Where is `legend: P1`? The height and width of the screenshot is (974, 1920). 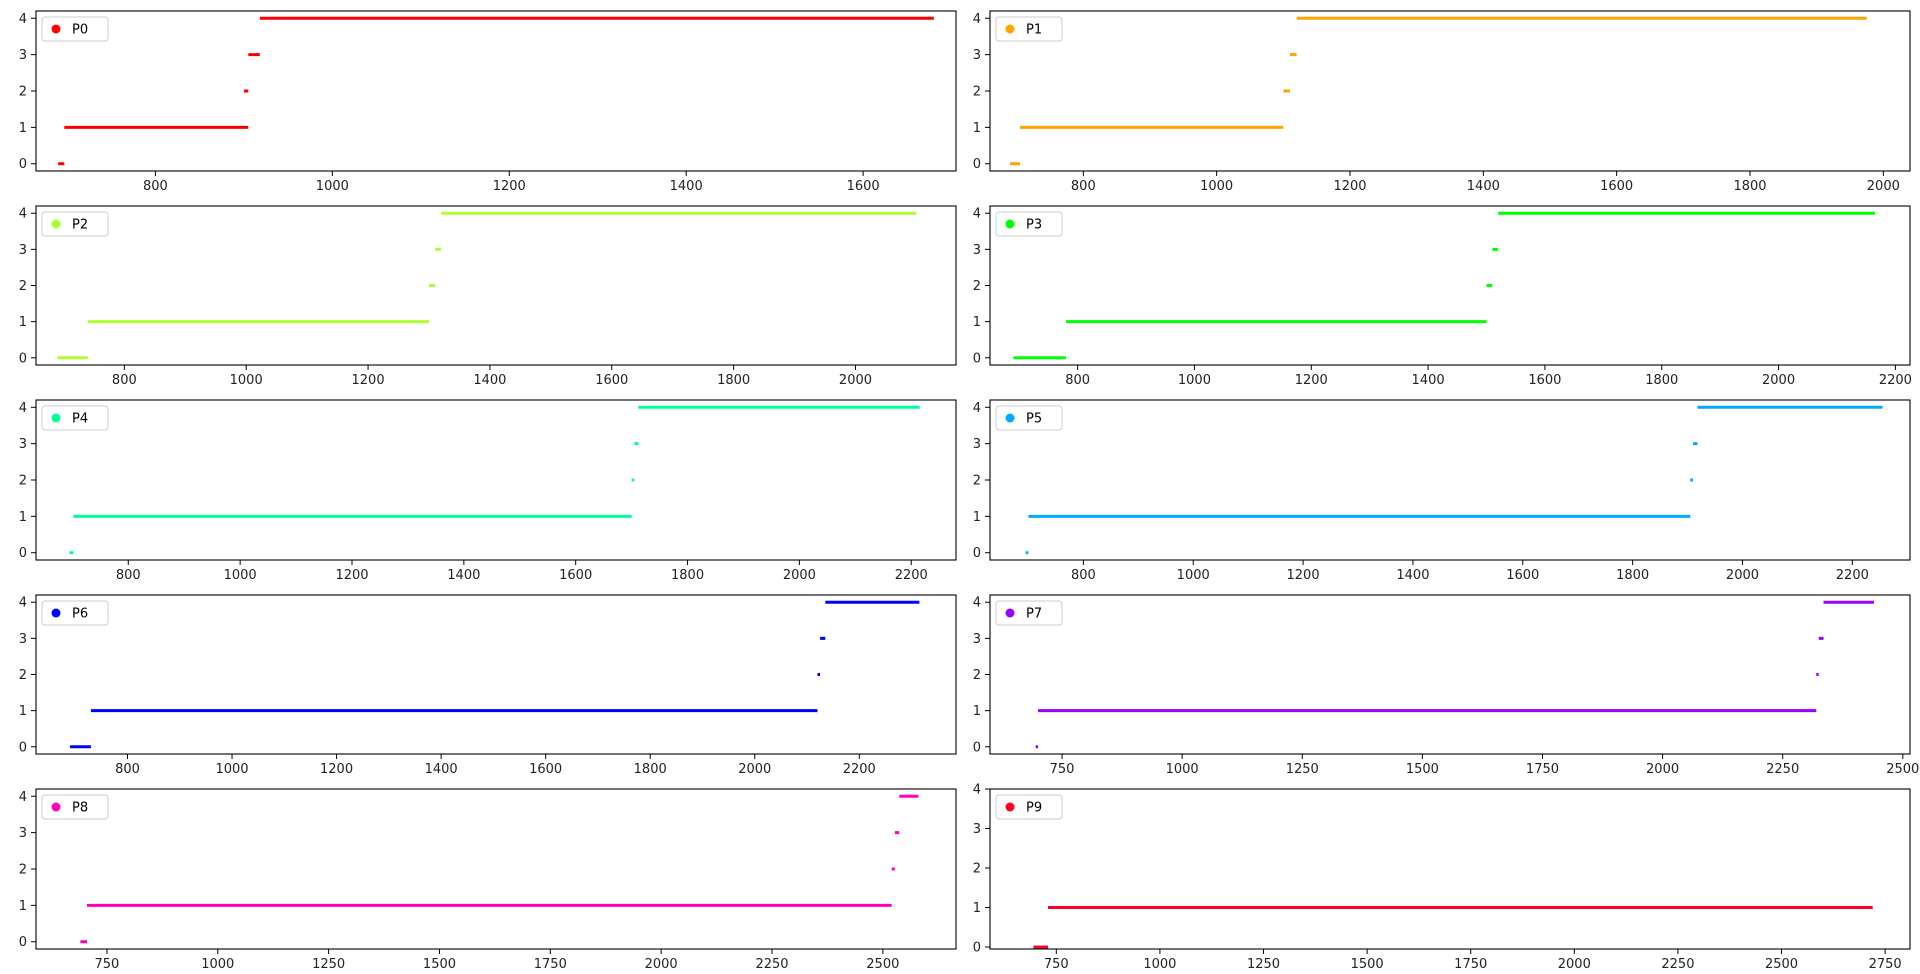
legend: P1 is located at coordinates (1029, 29).